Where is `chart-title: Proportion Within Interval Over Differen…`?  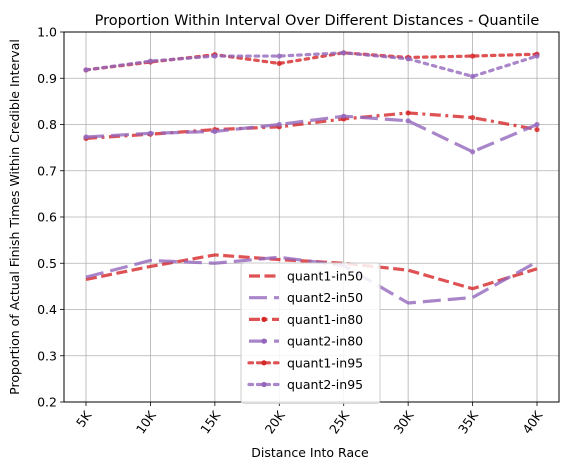
chart-title: Proportion Within Interval Over Differen… is located at coordinates (317, 21).